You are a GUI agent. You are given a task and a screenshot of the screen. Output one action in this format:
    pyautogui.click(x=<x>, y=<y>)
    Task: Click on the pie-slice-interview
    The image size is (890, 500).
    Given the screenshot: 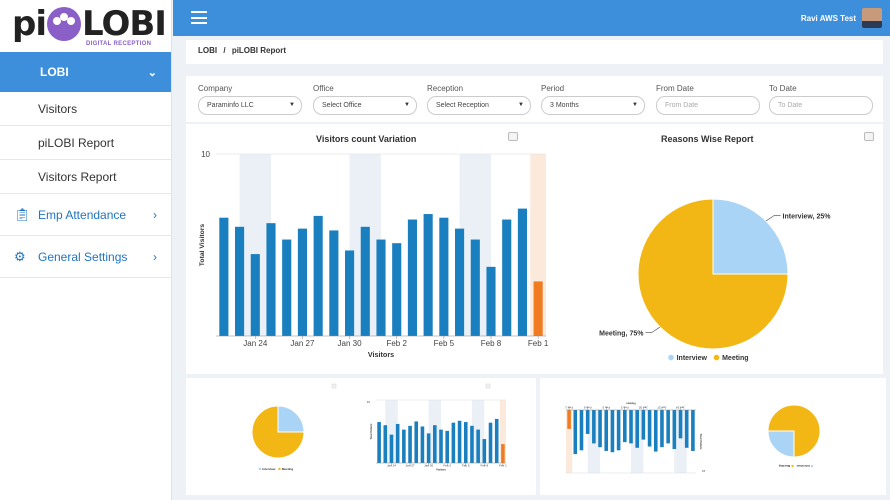 What is the action you would take?
    pyautogui.click(x=750, y=236)
    